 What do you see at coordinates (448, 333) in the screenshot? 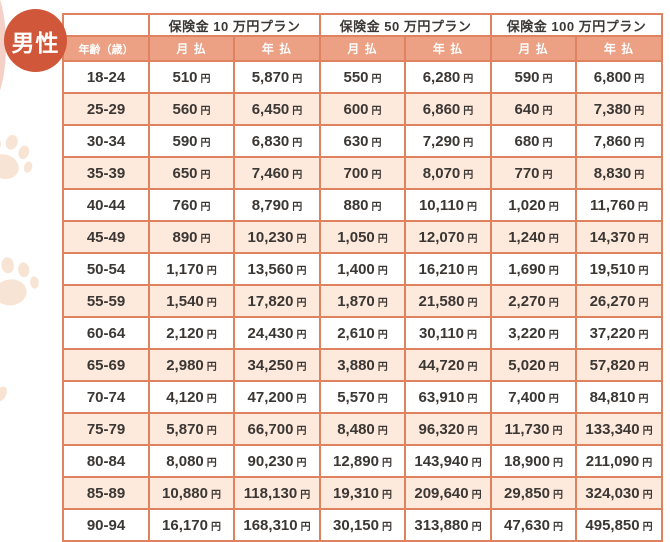
I see `price-cell: 30,110 円` at bounding box center [448, 333].